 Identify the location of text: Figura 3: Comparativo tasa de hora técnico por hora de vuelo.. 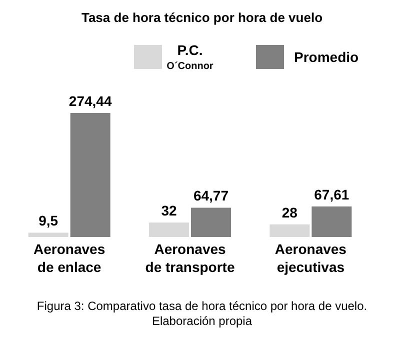
(202, 306).